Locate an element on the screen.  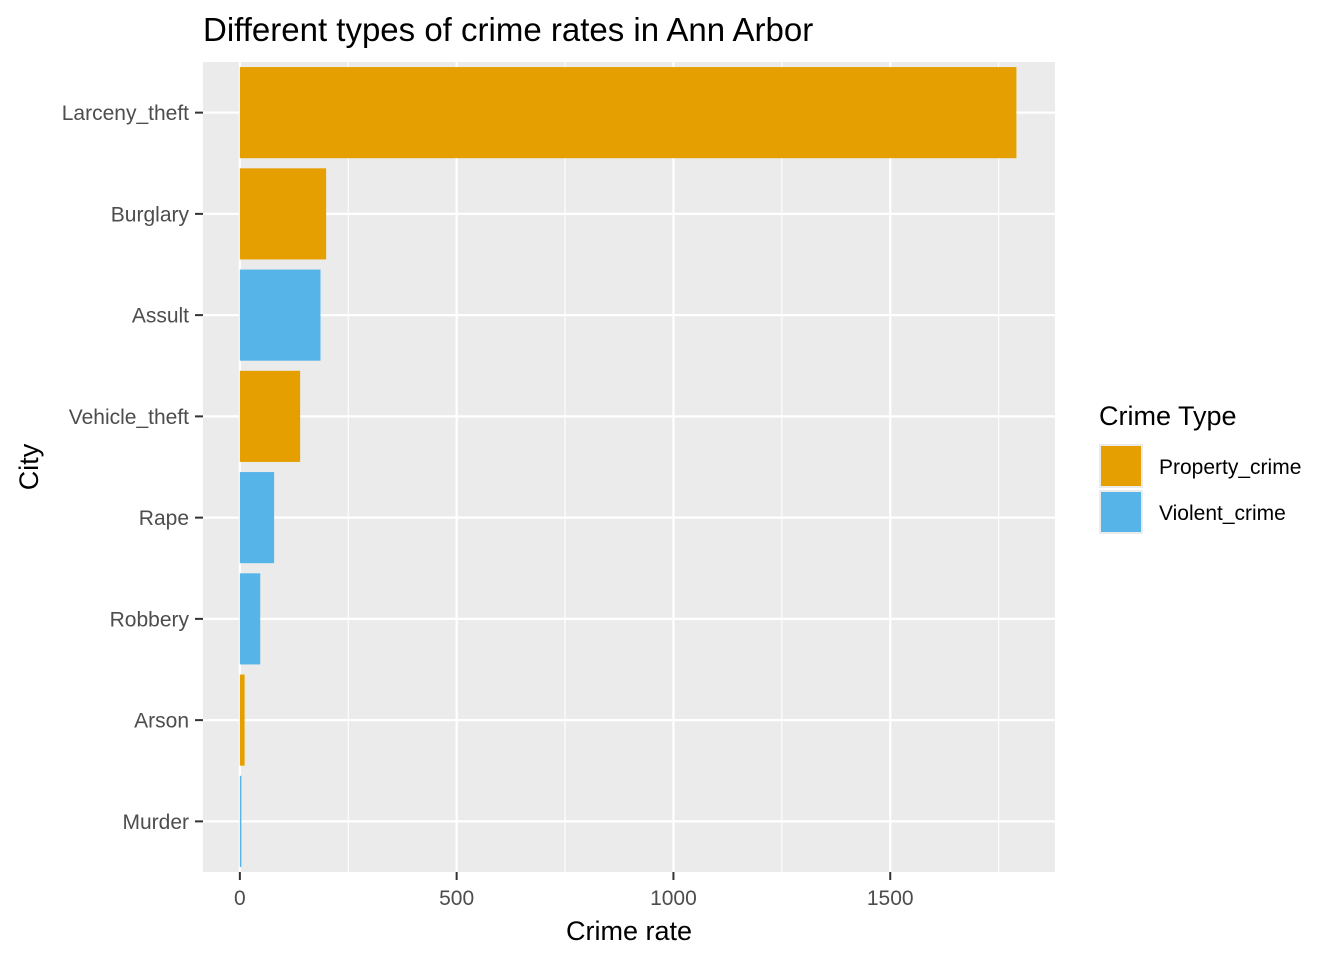
y-tick-label: Assult is located at coordinates (160, 316).